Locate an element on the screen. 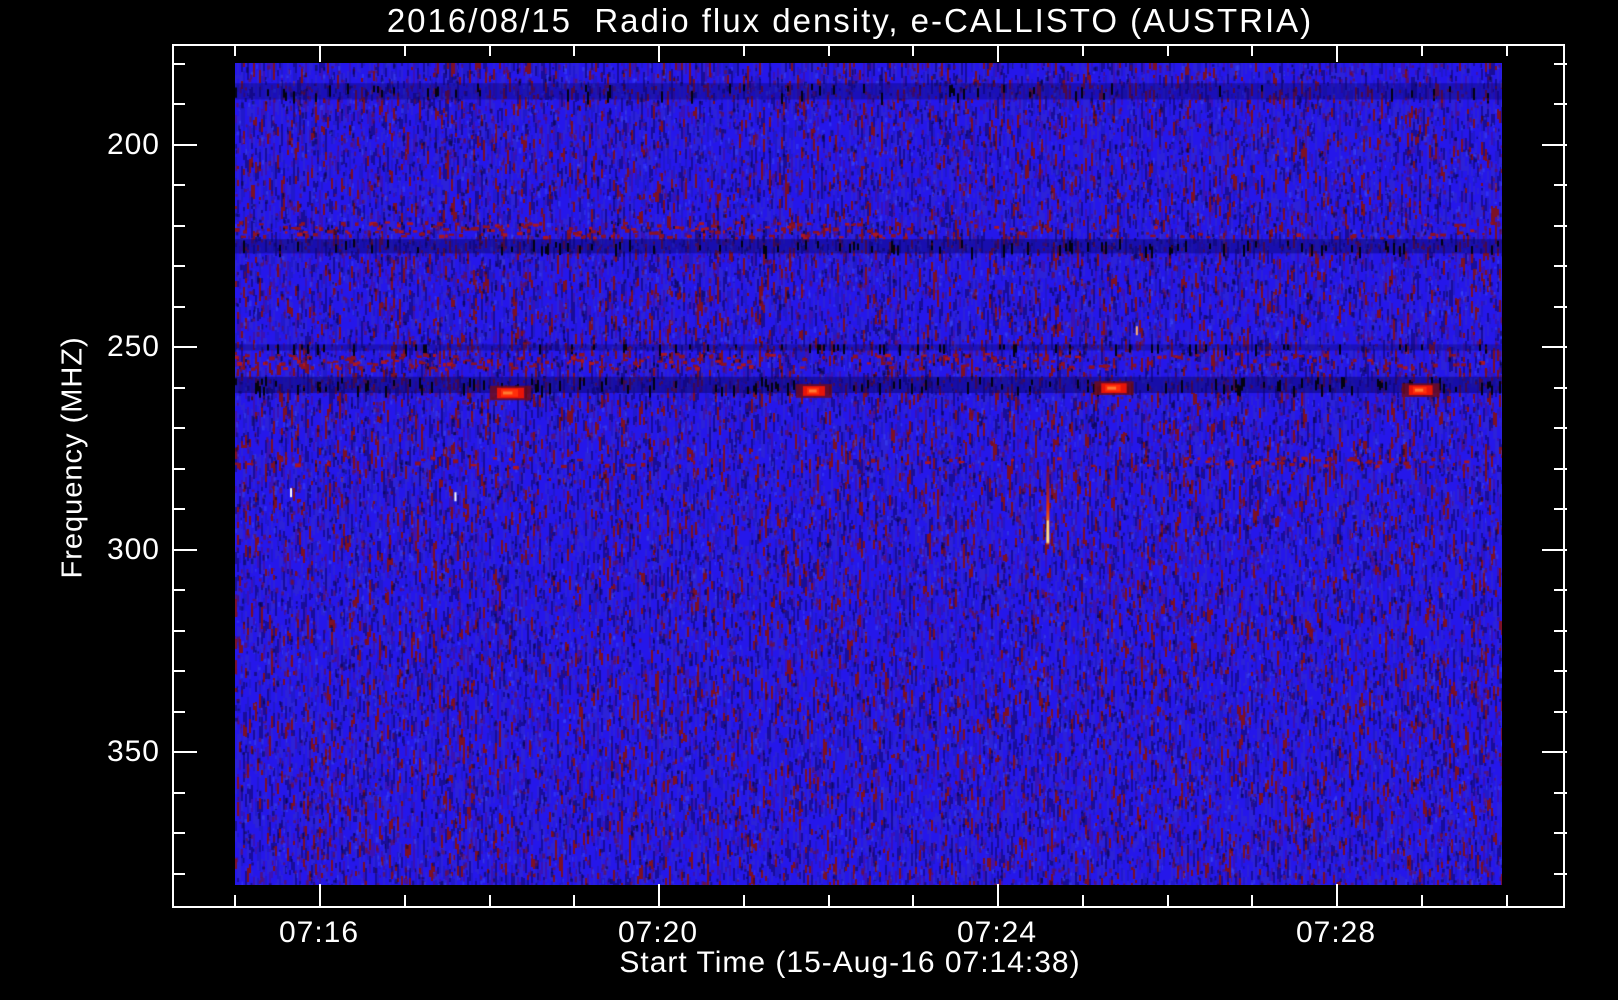 The width and height of the screenshot is (1618, 1000). y-tick-label: 200 is located at coordinates (133, 144).